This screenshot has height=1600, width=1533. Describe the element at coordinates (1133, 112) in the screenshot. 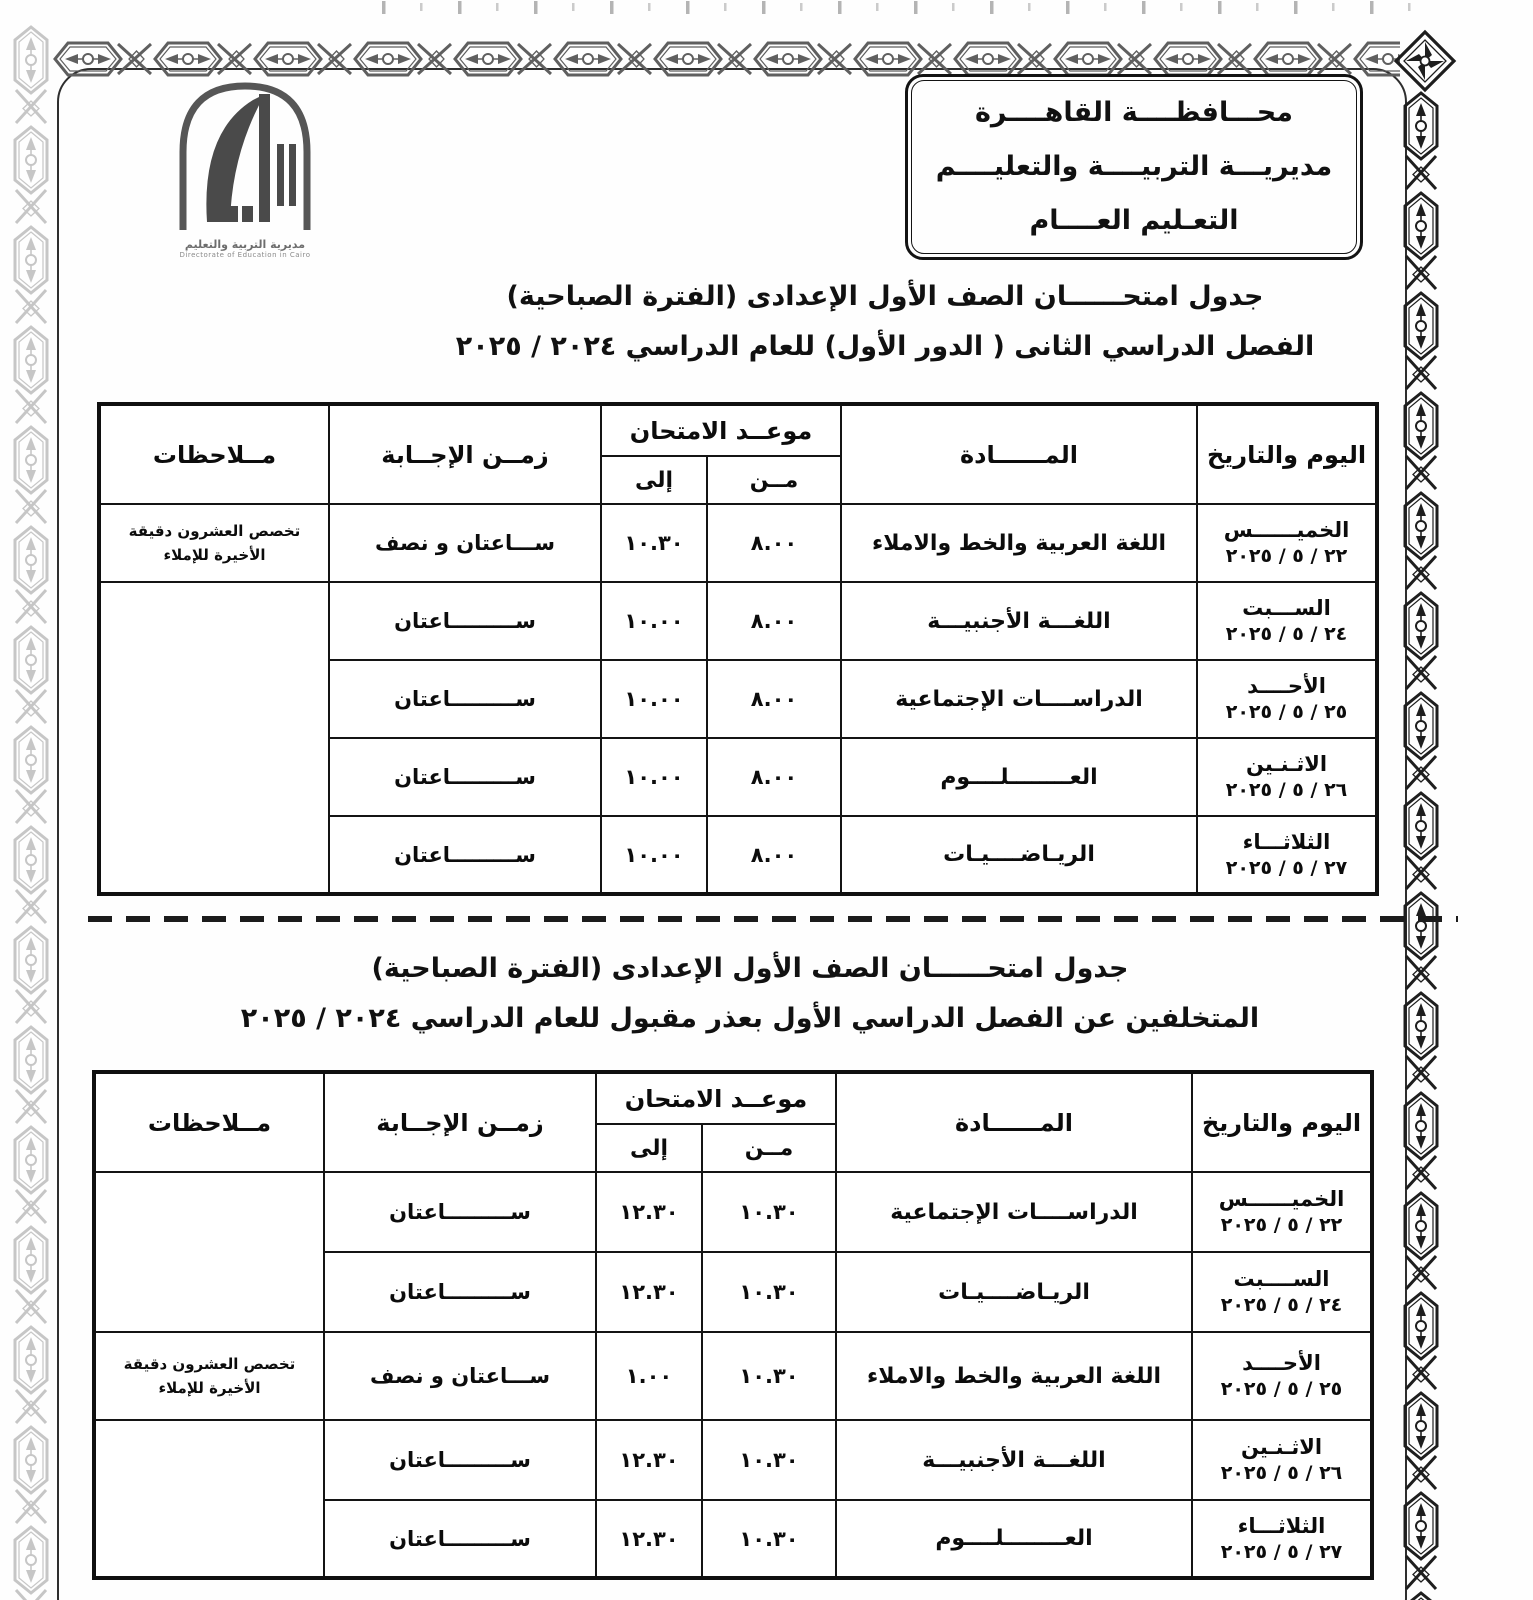

I see `org-line-governorate: محـــافظــــة القاهــــرة` at that location.